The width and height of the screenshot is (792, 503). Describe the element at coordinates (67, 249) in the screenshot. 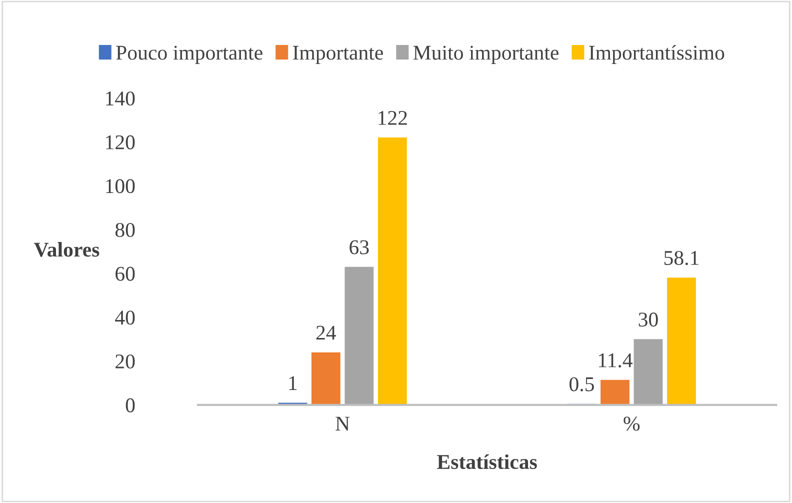

I see `y-axis-title: Valores` at that location.